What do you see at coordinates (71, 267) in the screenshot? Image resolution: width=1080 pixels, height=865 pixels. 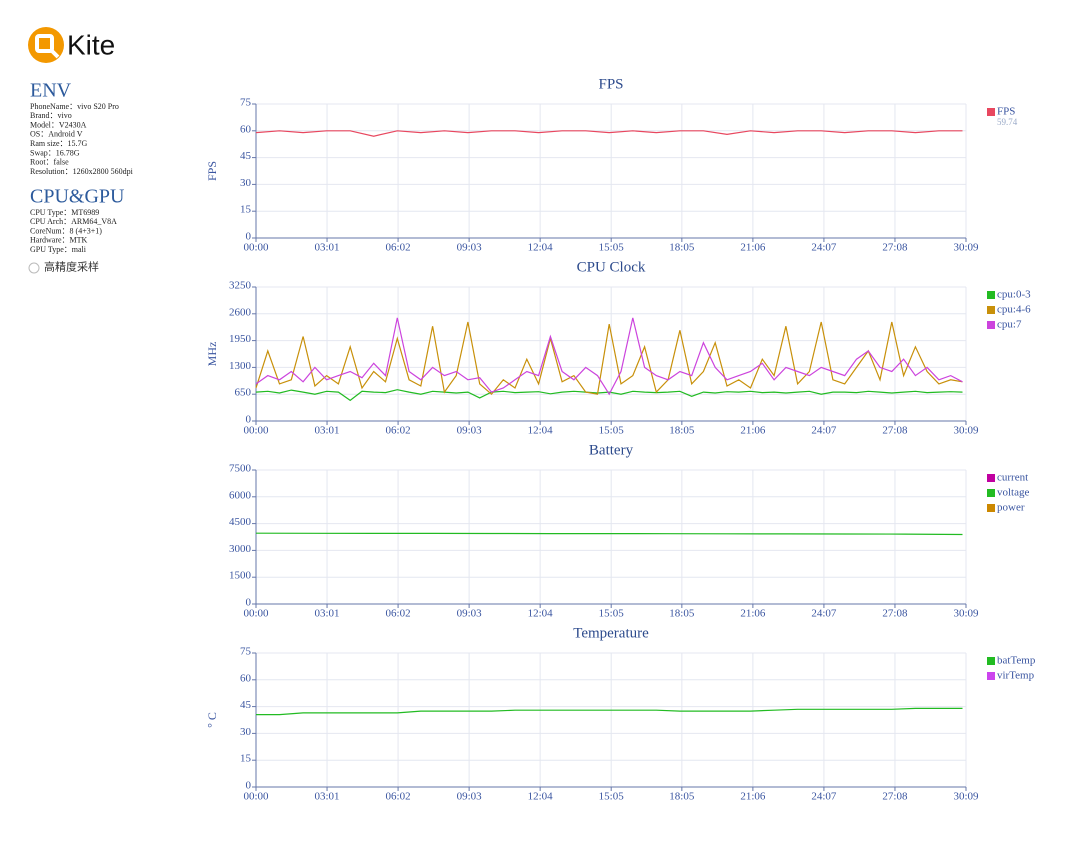 I see `checkbox-label: 高精度采样` at bounding box center [71, 267].